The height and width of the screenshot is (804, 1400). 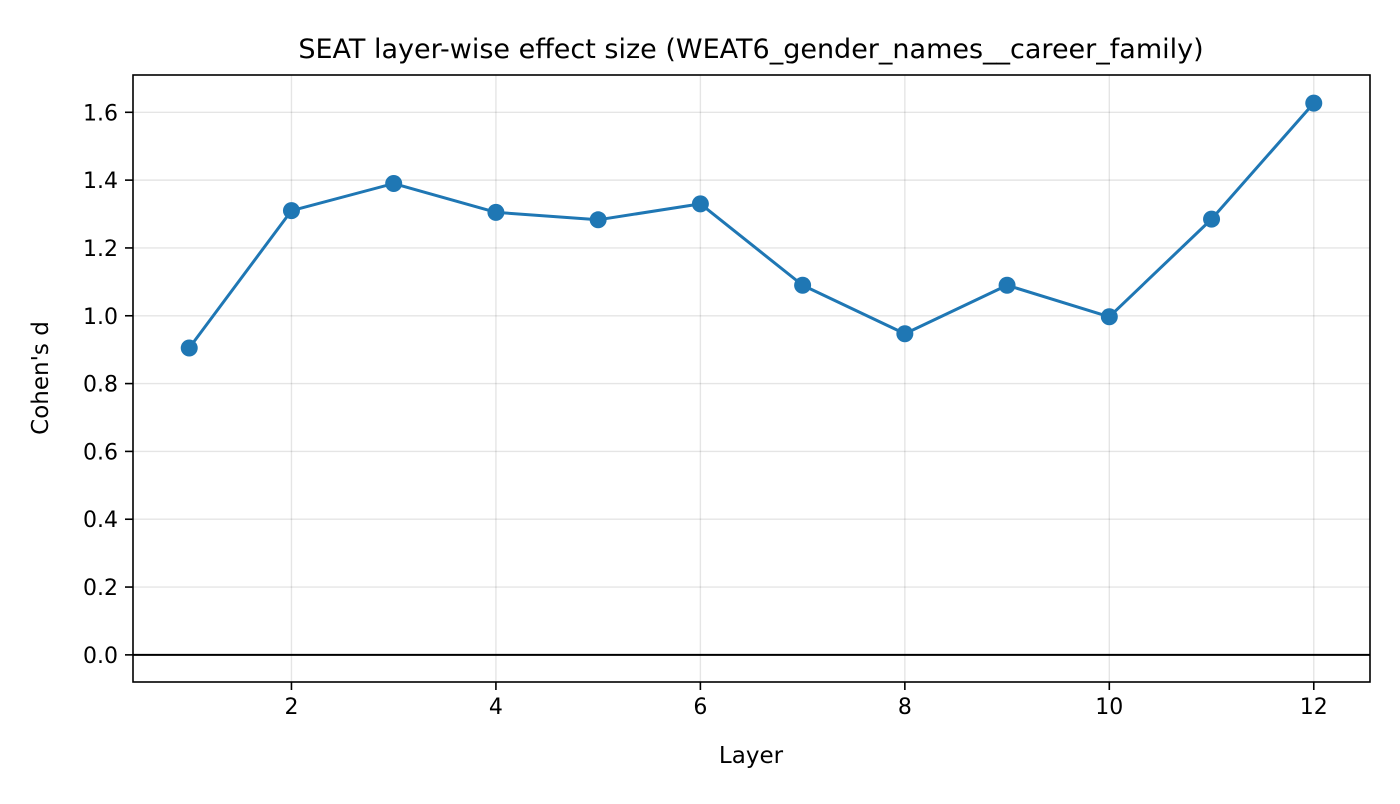 I want to click on x-axis-ticks: 2 4 6 8 10 12, so click(x=806, y=701).